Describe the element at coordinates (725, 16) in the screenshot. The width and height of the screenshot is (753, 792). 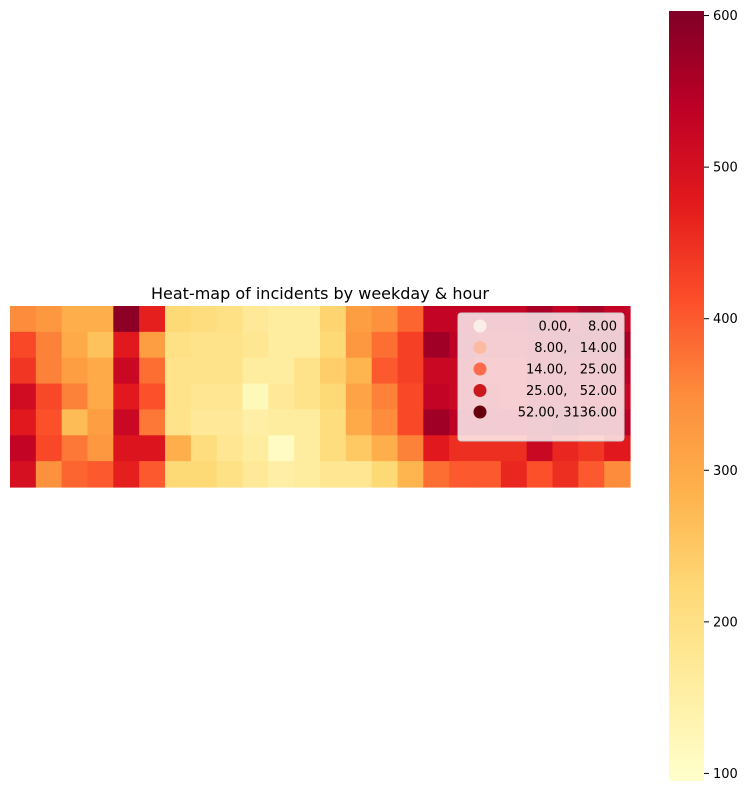
I see `colorbar-tick-label: 600` at that location.